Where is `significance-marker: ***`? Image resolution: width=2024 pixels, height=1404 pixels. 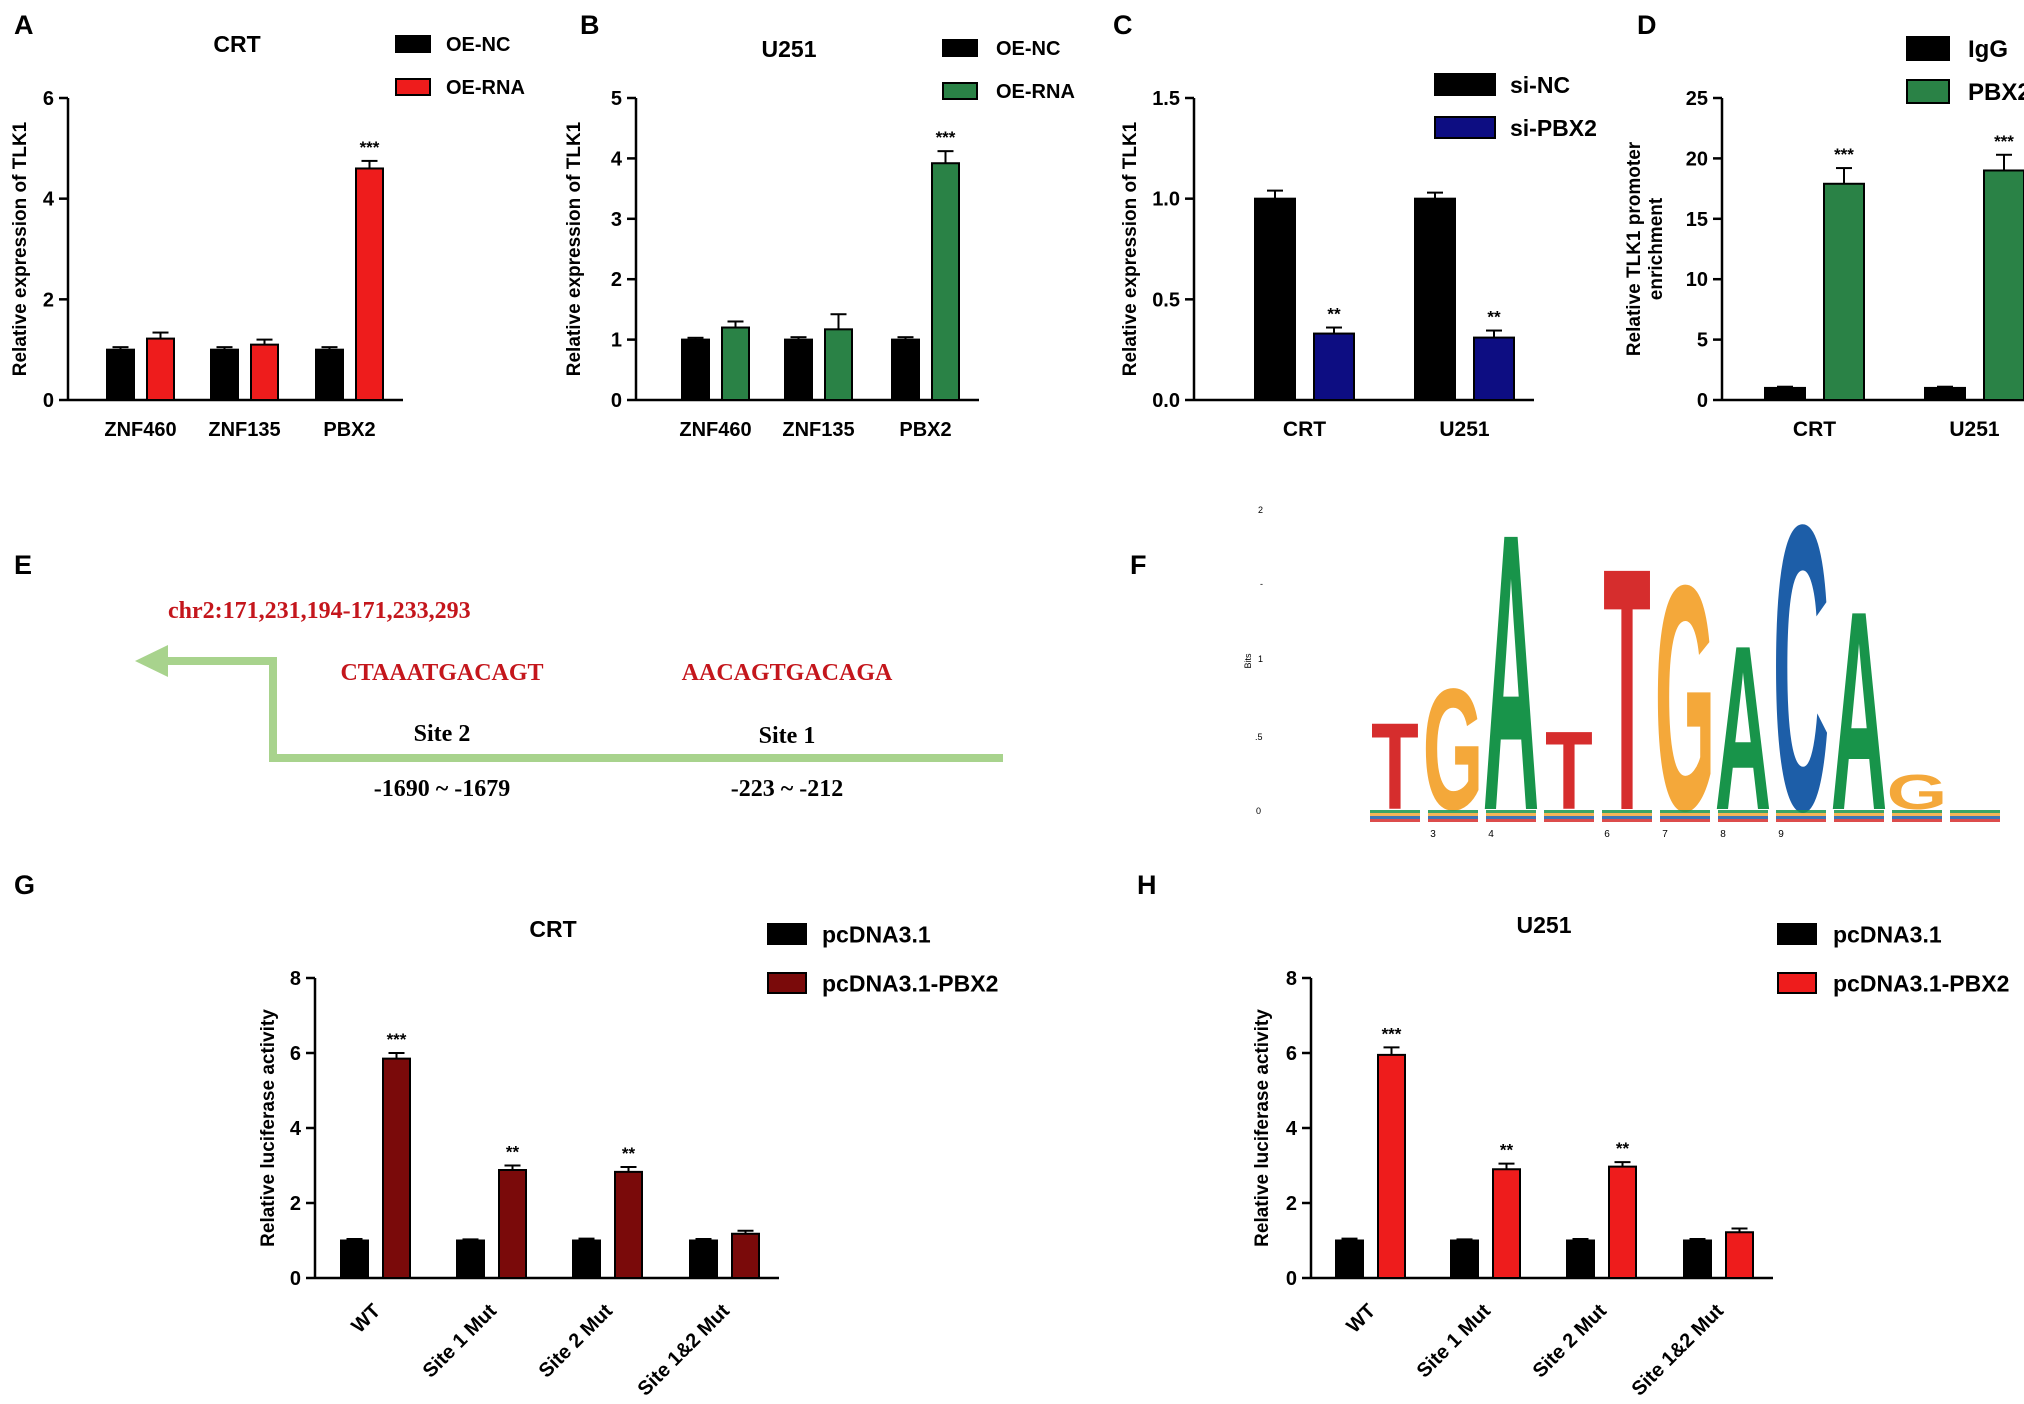 significance-marker: *** is located at coordinates (370, 147).